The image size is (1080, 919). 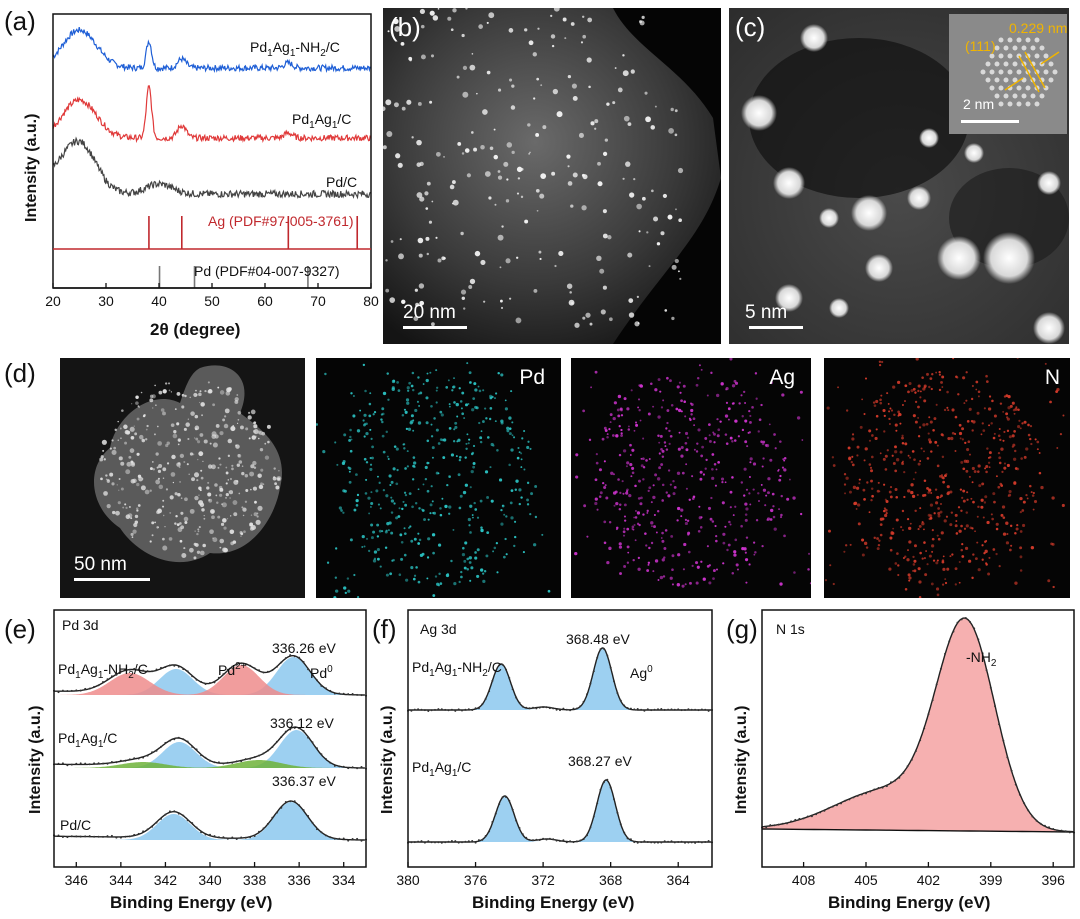 What do you see at coordinates (899, 176) in the screenshot?
I see `haadf-image-c: (c) 0.229 nm (111) 2 nm 5 nm` at bounding box center [899, 176].